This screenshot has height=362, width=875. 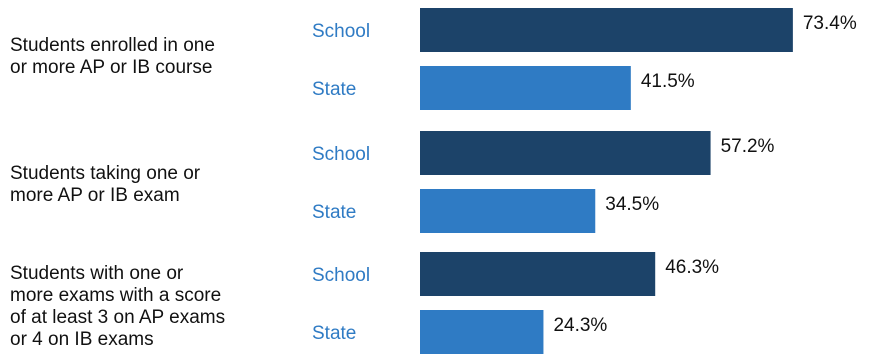 I want to click on series-label-school-3: School, so click(x=341, y=275).